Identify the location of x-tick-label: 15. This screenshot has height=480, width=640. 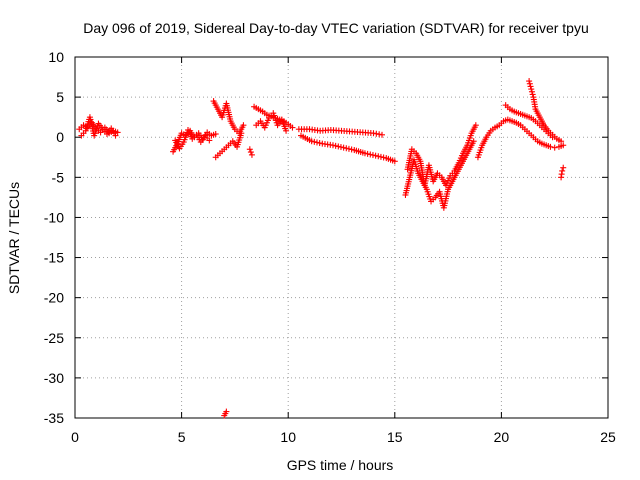
(395, 437).